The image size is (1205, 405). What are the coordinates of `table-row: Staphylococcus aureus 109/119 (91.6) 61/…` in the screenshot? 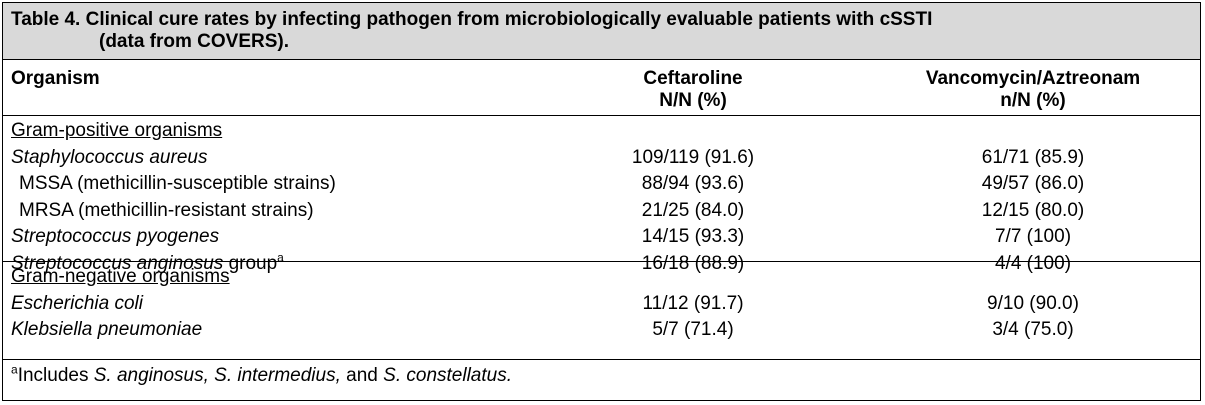 It's located at (601, 158).